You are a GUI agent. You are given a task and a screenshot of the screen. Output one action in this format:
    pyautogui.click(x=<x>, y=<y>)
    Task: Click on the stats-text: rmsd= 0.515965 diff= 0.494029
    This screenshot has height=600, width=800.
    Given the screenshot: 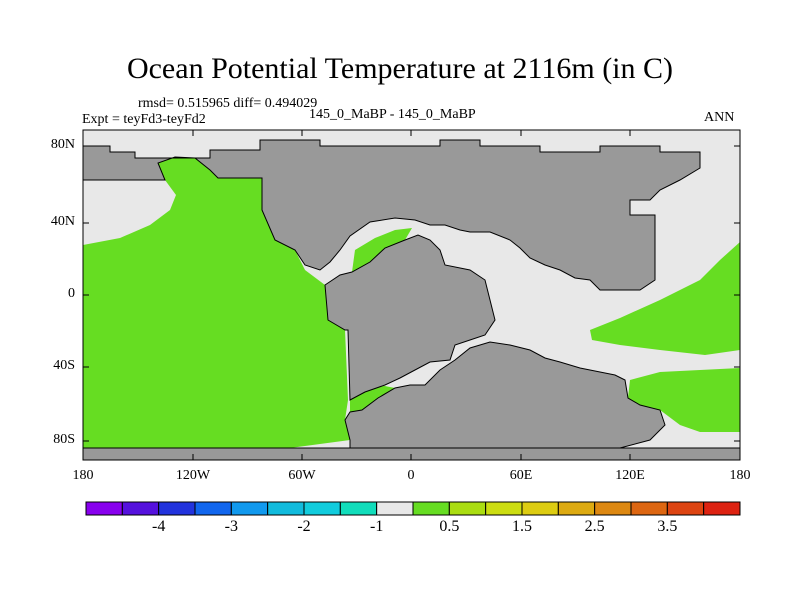 What is the action you would take?
    pyautogui.click(x=228, y=103)
    